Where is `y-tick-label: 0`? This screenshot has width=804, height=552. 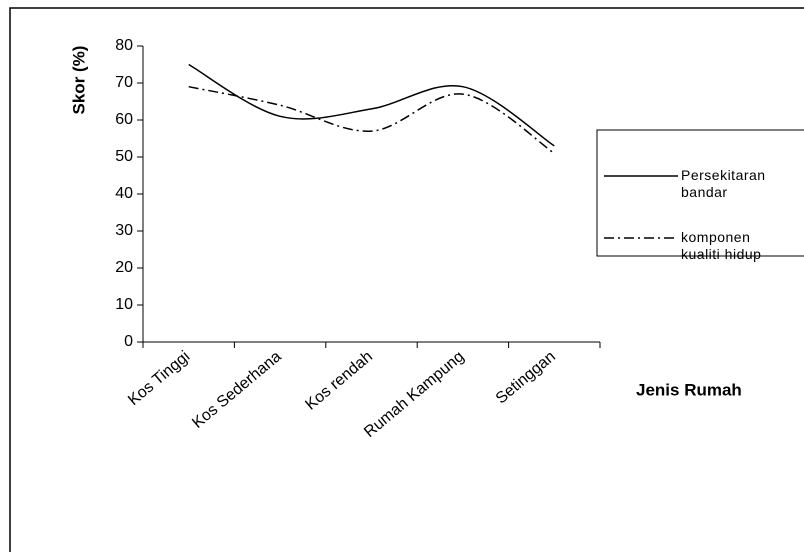 y-tick-label: 0 is located at coordinates (128, 341).